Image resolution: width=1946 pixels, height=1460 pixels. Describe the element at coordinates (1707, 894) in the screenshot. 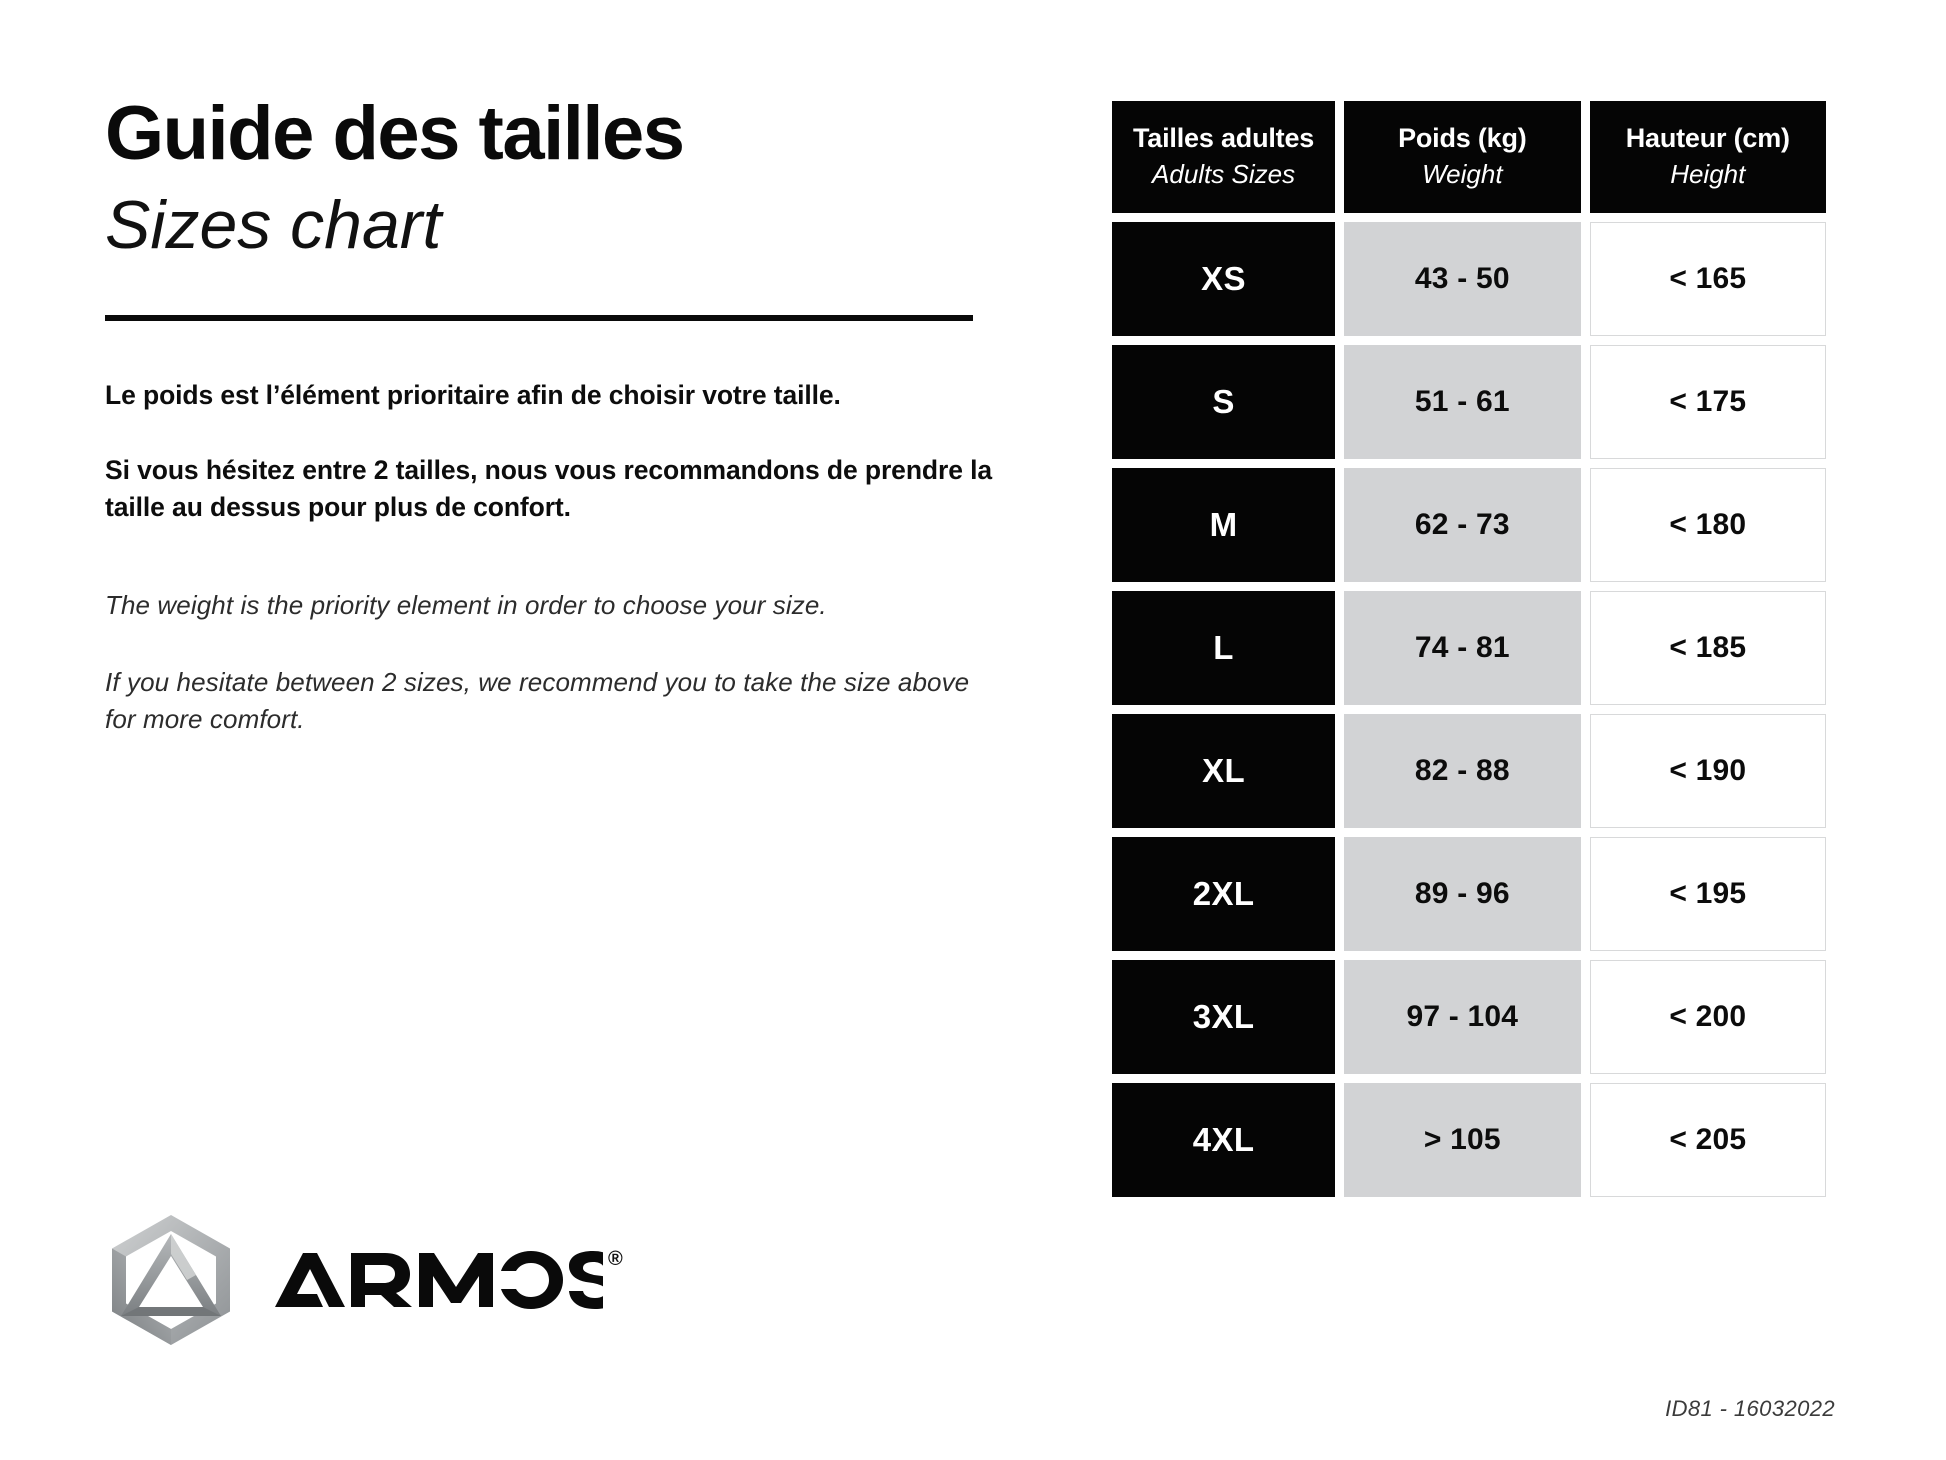

I see `cell-height: < 195` at that location.